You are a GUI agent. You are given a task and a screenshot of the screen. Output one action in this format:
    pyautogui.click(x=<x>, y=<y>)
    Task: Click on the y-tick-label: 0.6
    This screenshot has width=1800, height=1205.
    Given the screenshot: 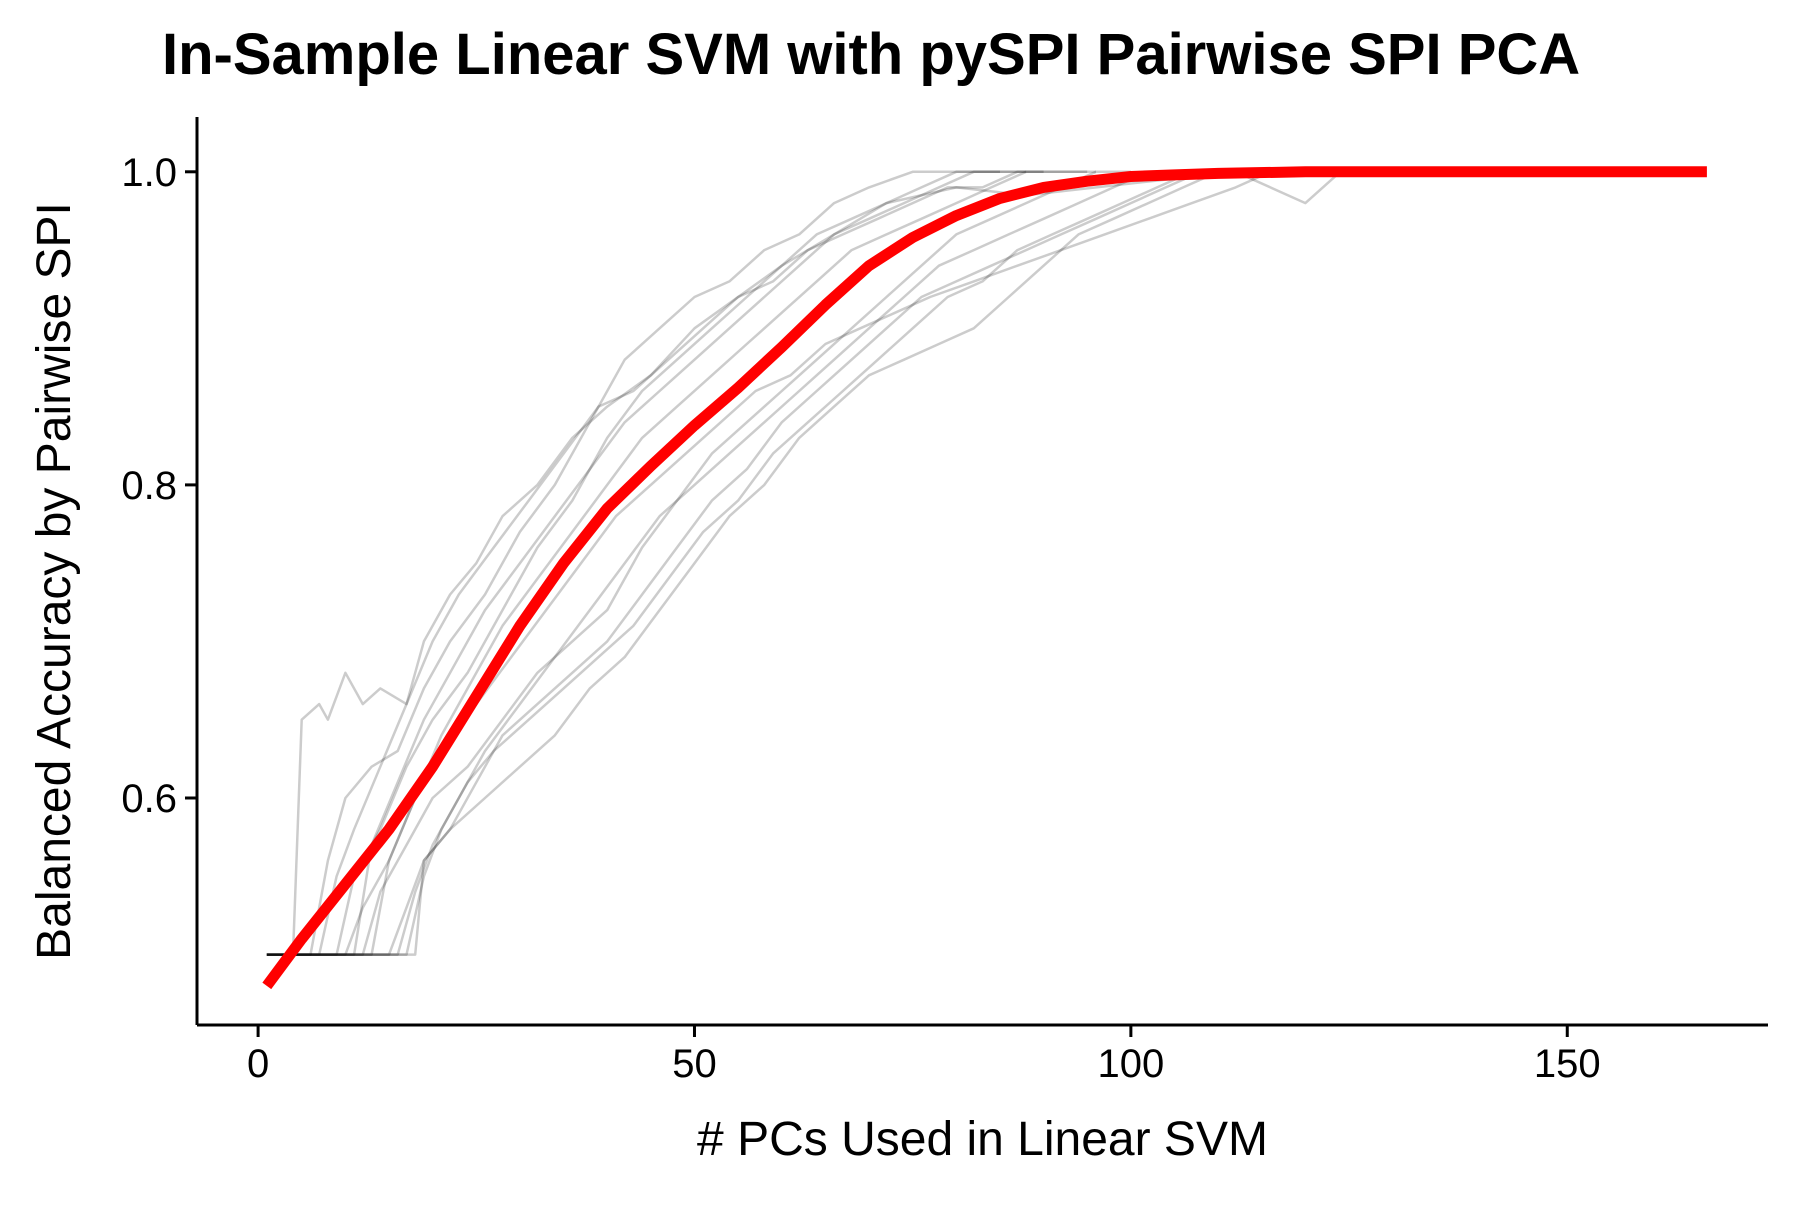 What is the action you would take?
    pyautogui.click(x=149, y=799)
    